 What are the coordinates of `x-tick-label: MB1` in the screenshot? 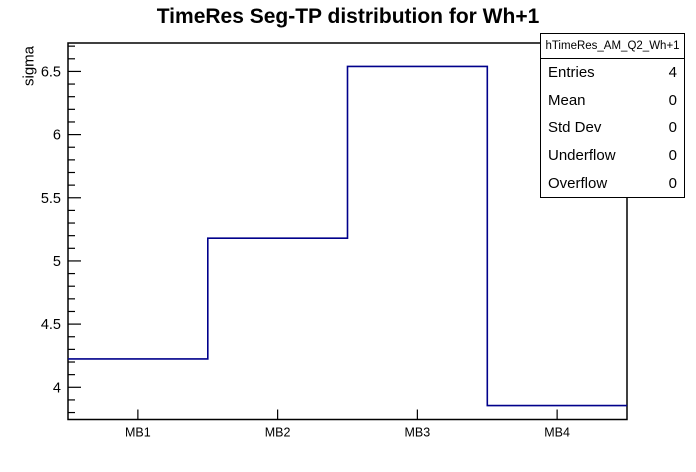 It's located at (138, 433).